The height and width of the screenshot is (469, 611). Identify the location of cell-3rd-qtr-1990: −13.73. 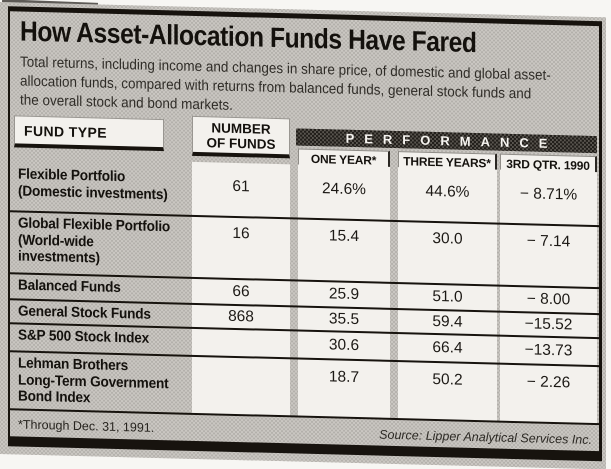
(548, 350).